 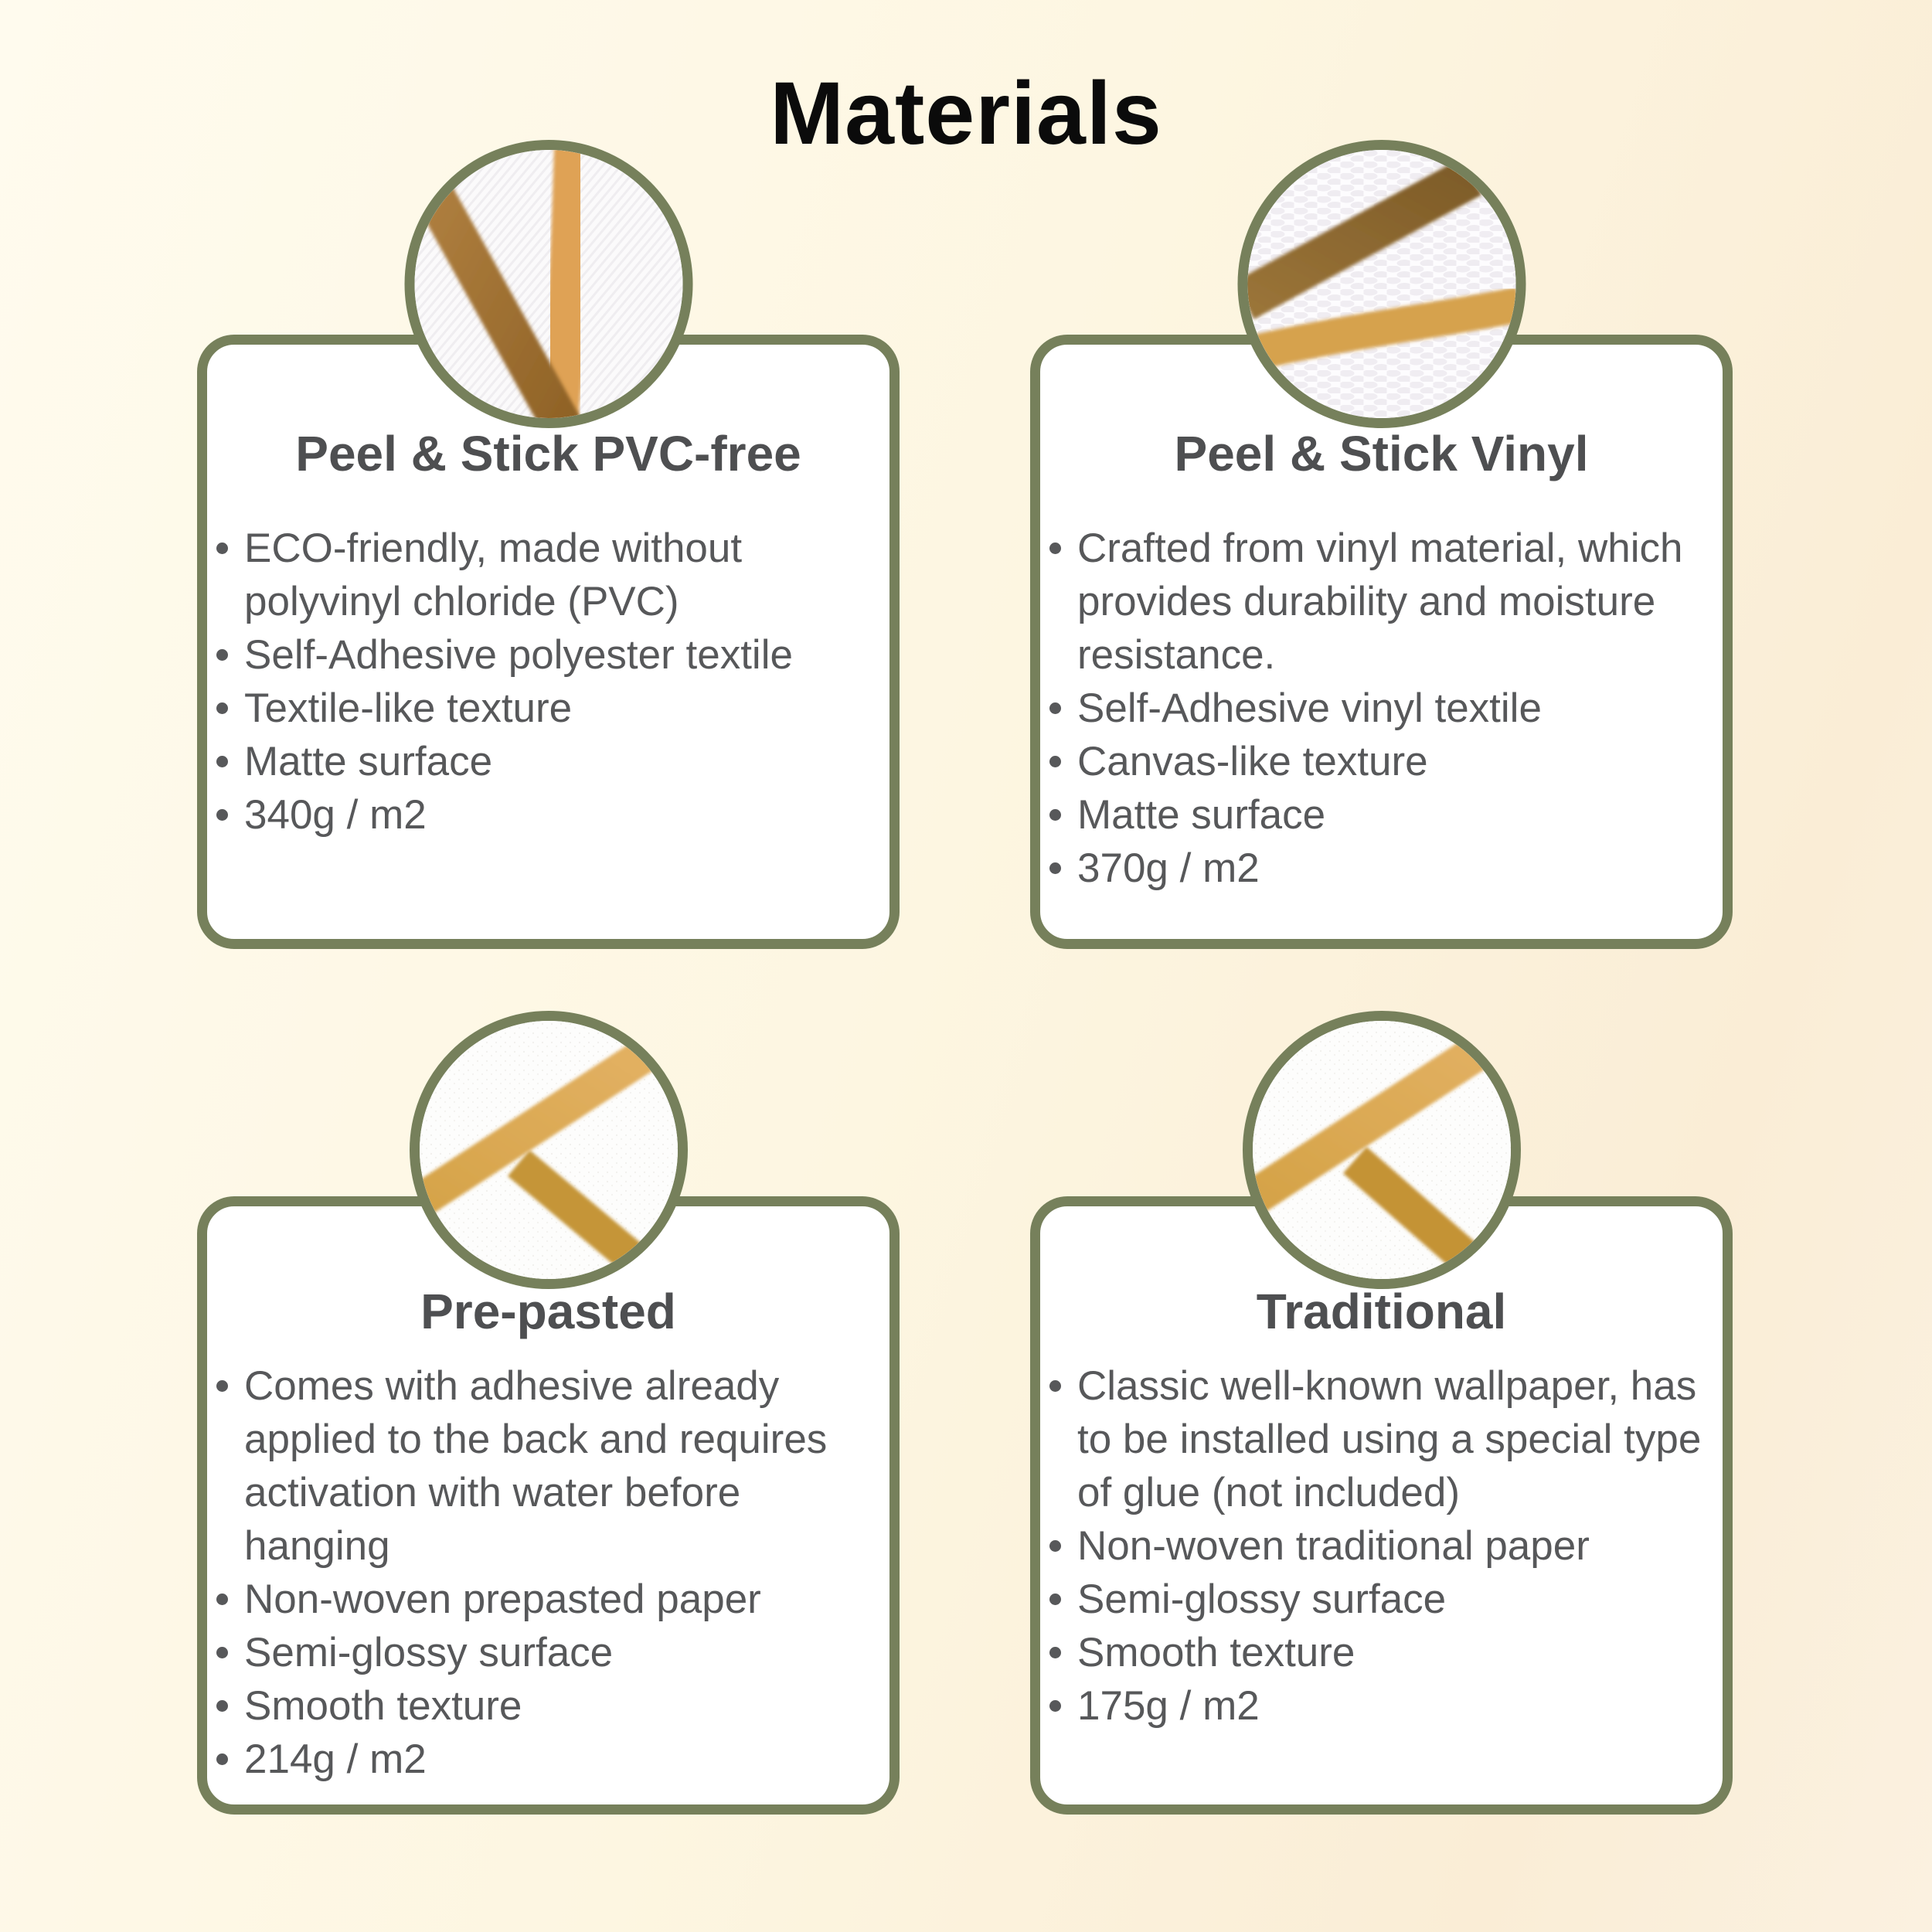 What do you see at coordinates (549, 1150) in the screenshot?
I see `prepasted-paper-photo` at bounding box center [549, 1150].